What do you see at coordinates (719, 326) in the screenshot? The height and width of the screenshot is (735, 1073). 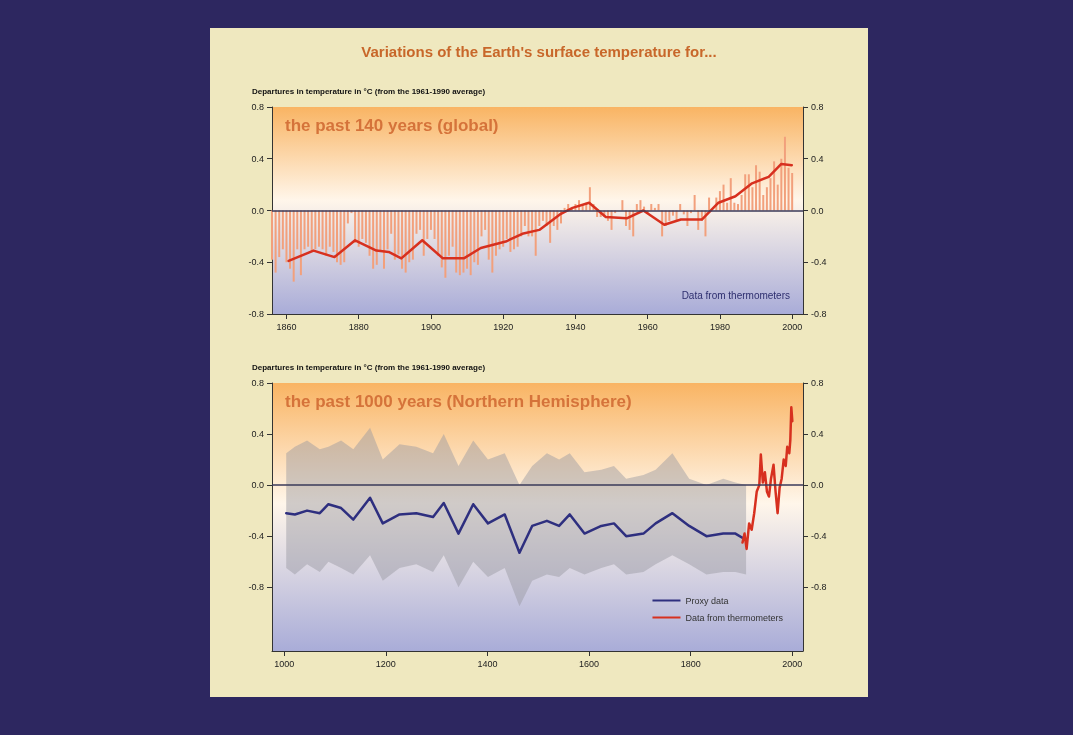 I see `x-tick-label: 1980` at bounding box center [719, 326].